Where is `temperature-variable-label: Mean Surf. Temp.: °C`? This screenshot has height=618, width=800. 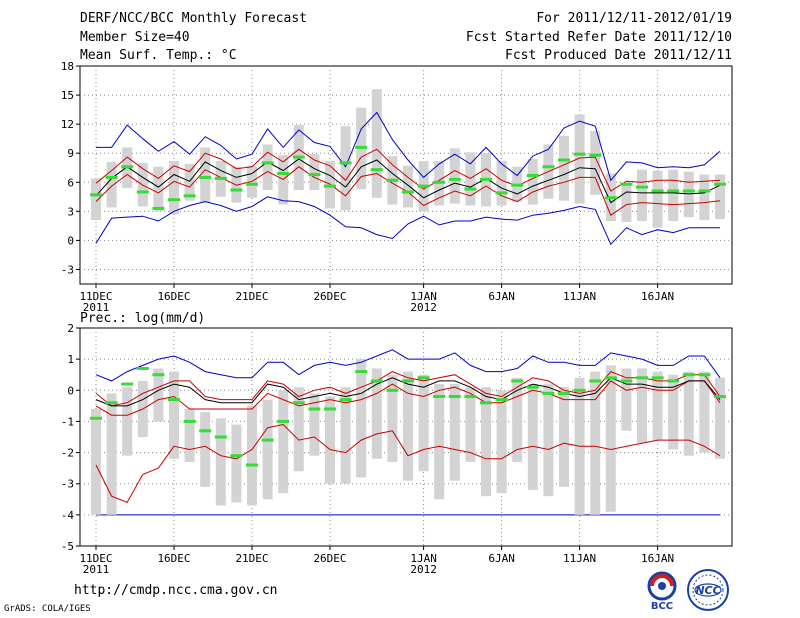
temperature-variable-label: Mean Surf. Temp.: °C is located at coordinates (158, 55).